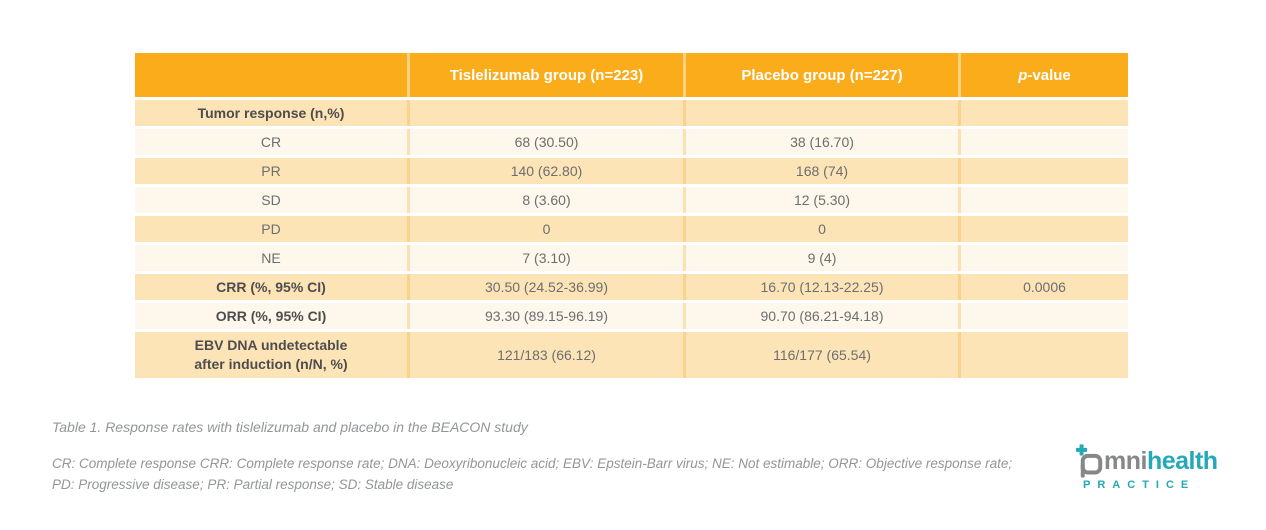 The image size is (1266, 530). I want to click on ebv-label-line1: EBV DNA undetectable, so click(271, 345).